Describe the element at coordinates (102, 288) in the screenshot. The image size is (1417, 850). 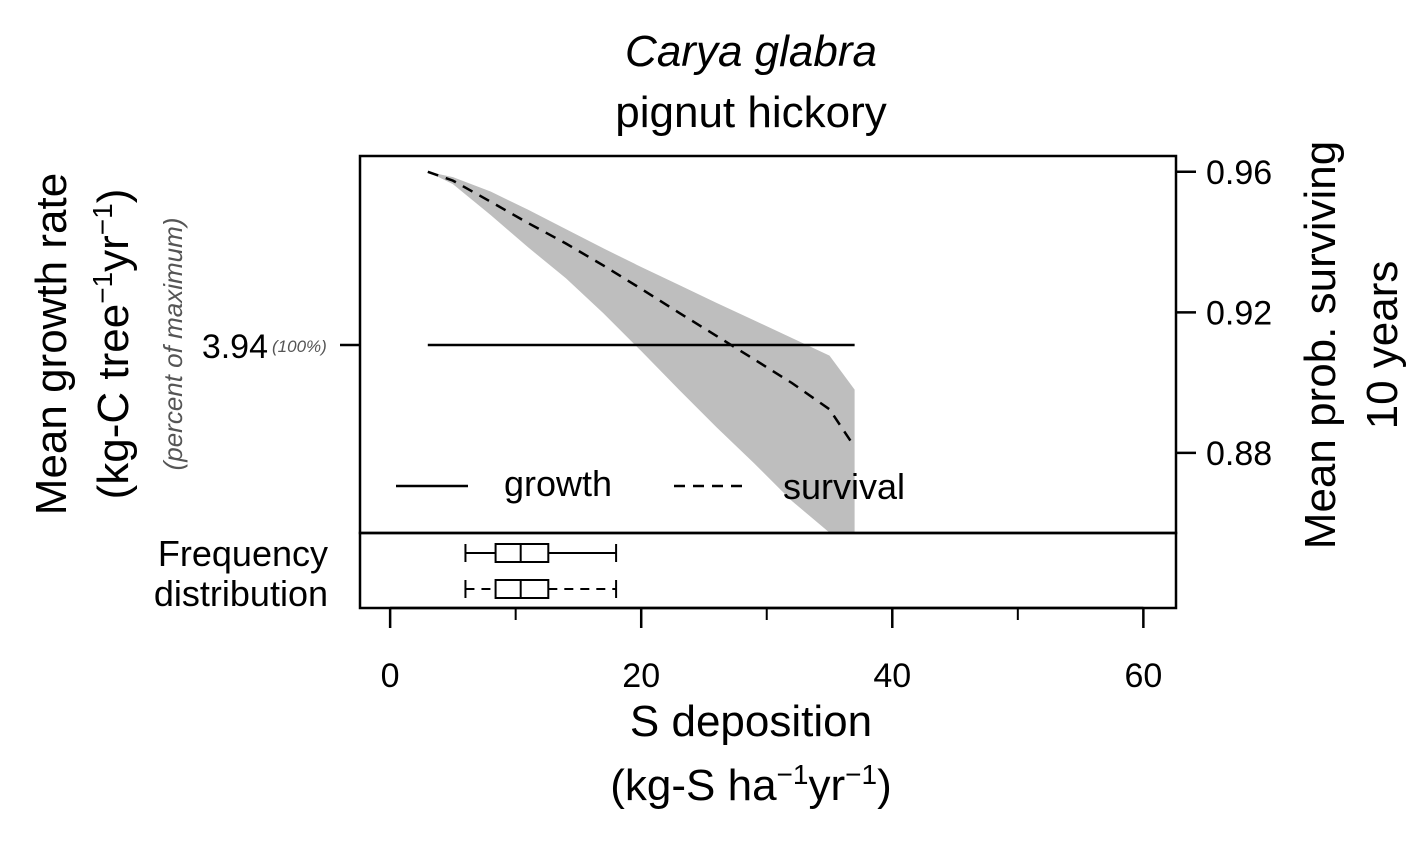
I see `left-units-exp1: −1` at that location.